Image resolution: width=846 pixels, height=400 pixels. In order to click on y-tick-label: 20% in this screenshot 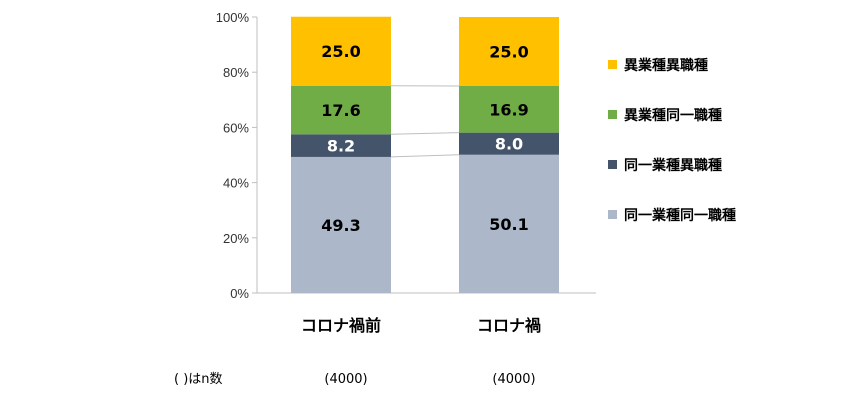, I will do `click(236, 238)`.